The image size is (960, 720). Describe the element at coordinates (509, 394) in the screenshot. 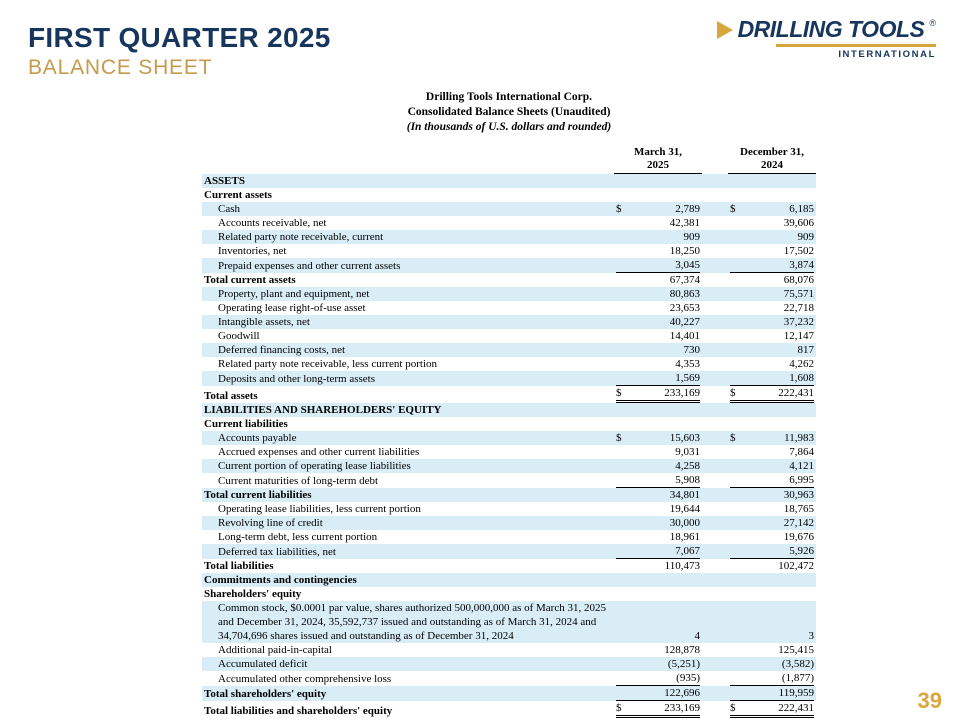

I see `total-row: Total assets $233,169 $222,431` at that location.